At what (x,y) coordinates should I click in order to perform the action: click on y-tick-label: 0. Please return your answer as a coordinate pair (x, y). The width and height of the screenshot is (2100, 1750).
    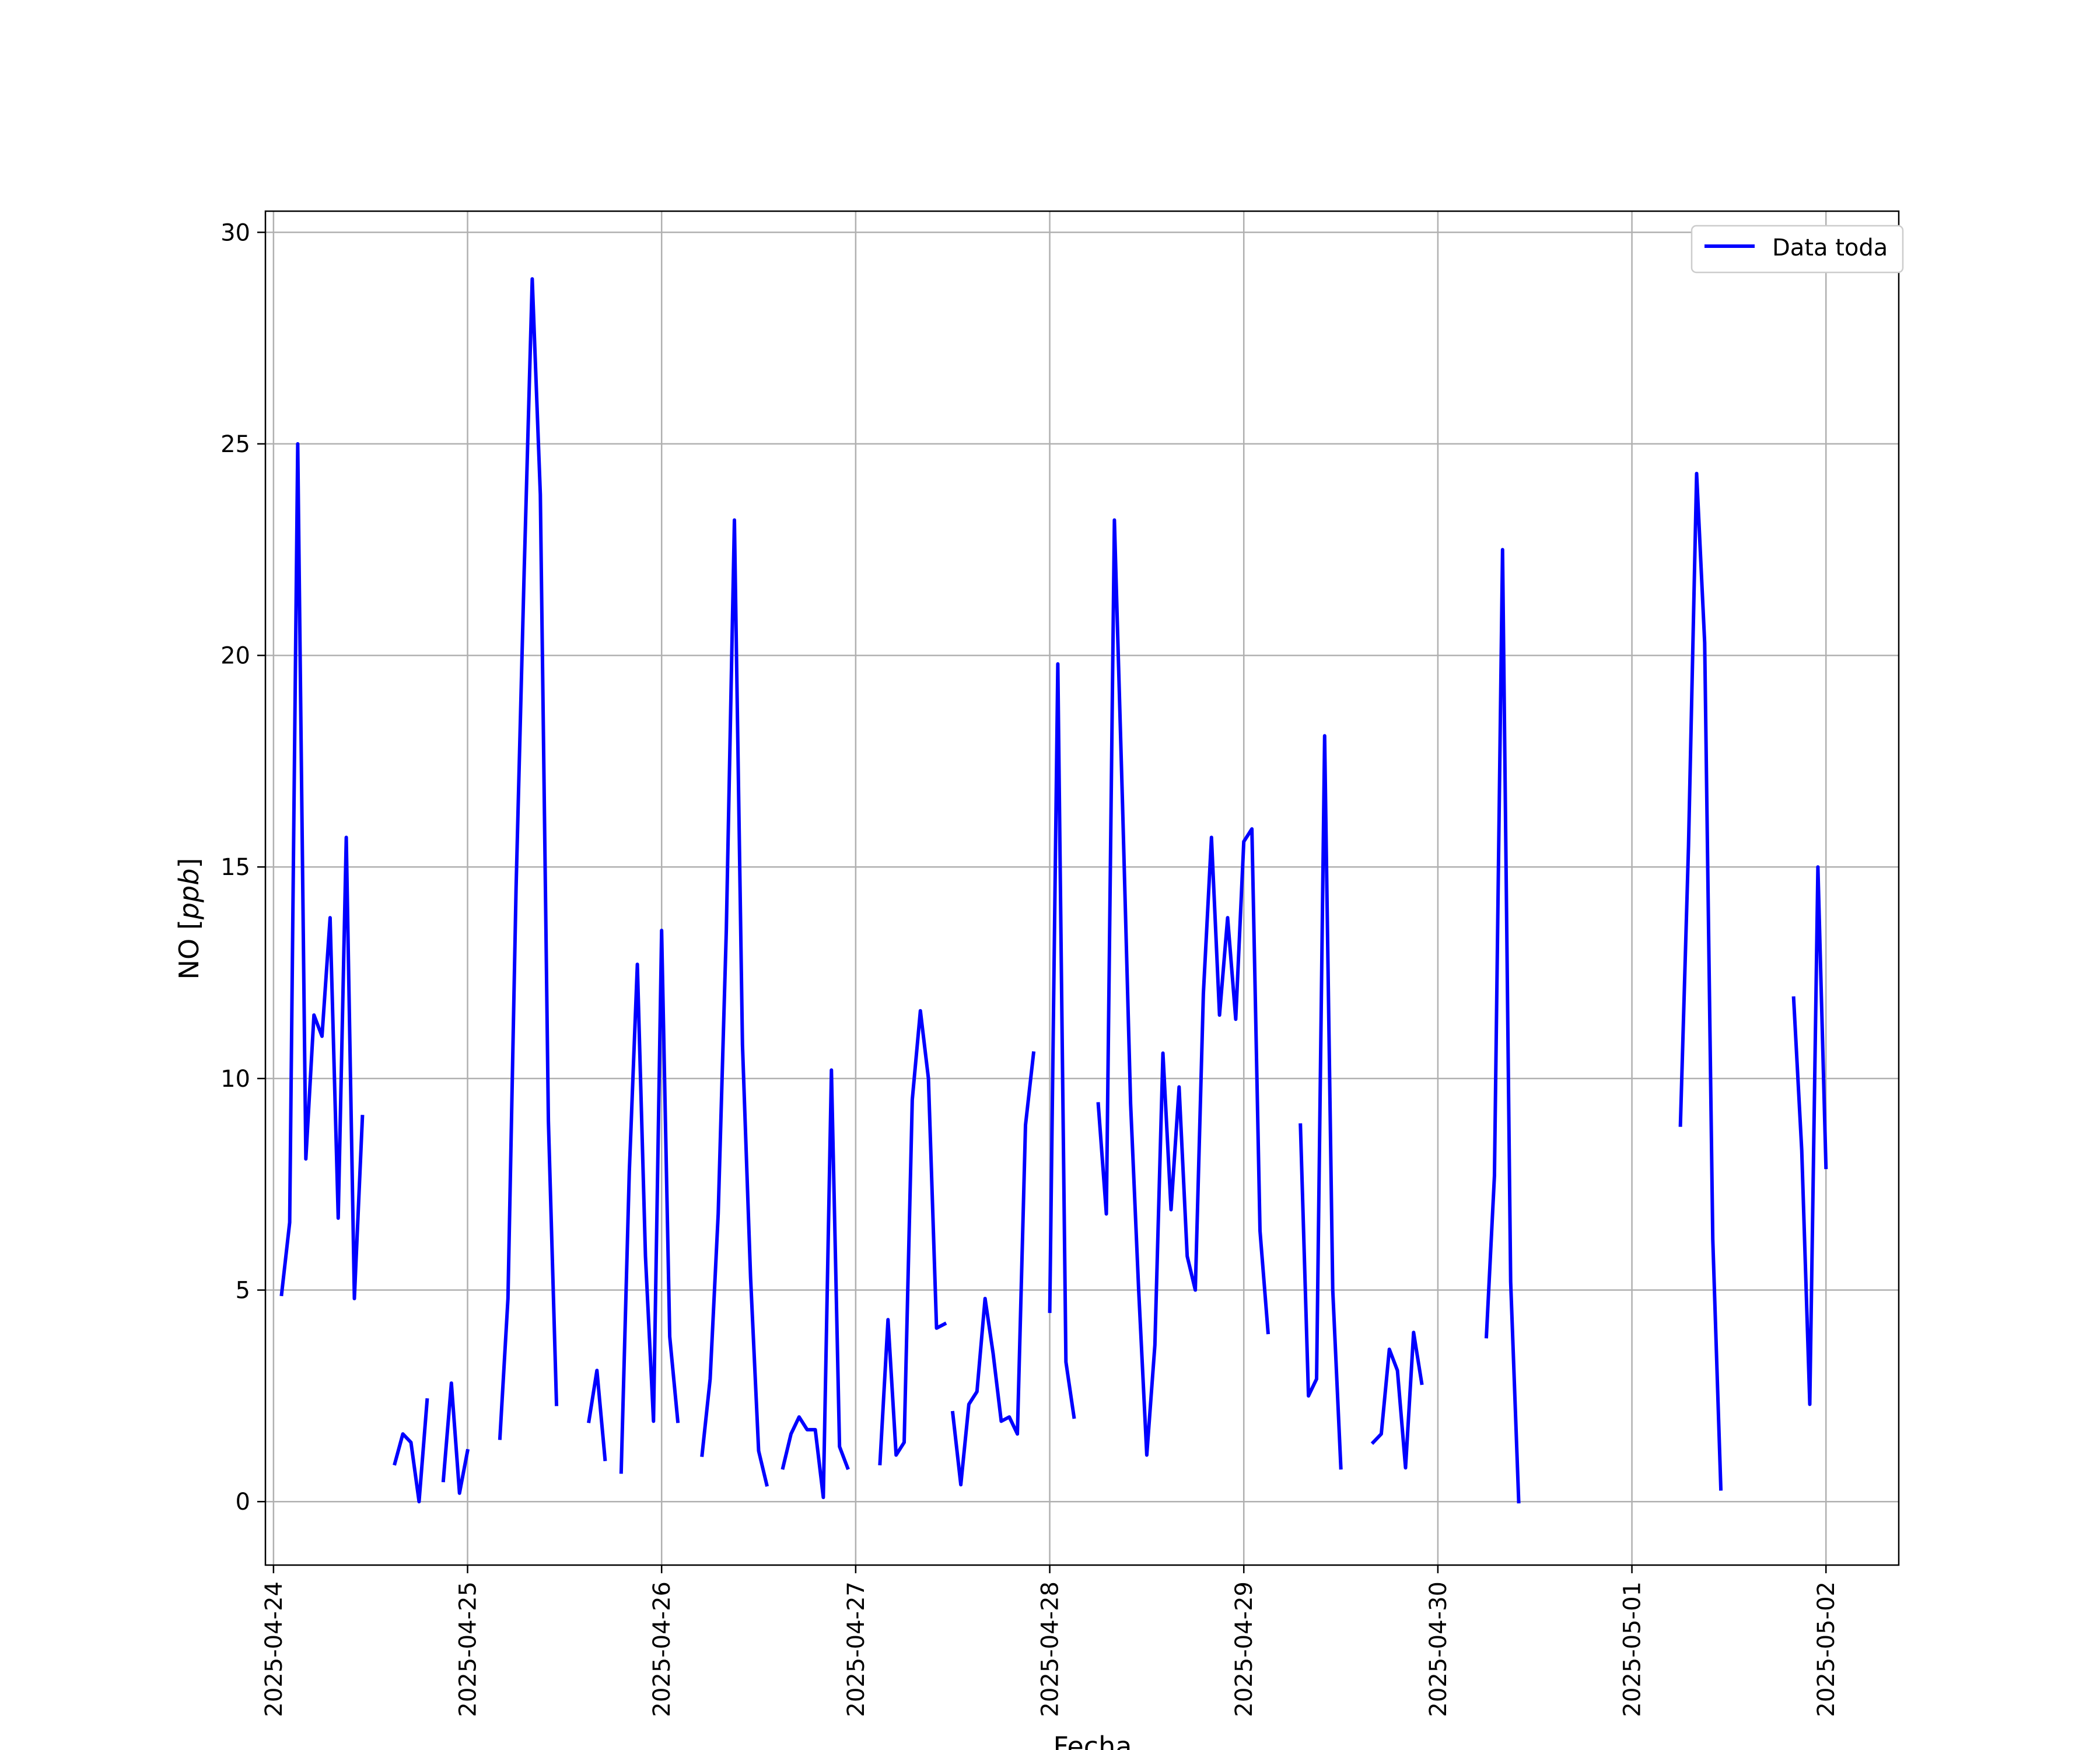
    Looking at the image, I should click on (243, 1503).